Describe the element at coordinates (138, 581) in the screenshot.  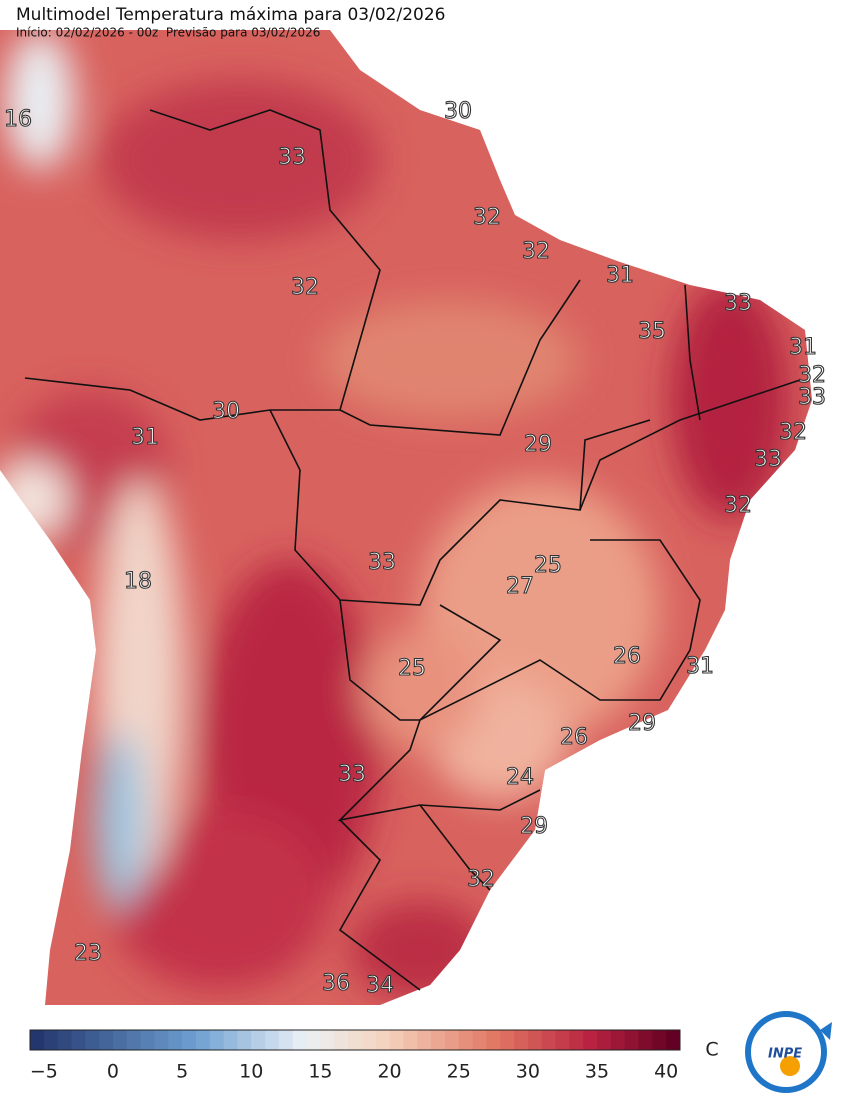
I see `temperature-label: 18` at that location.